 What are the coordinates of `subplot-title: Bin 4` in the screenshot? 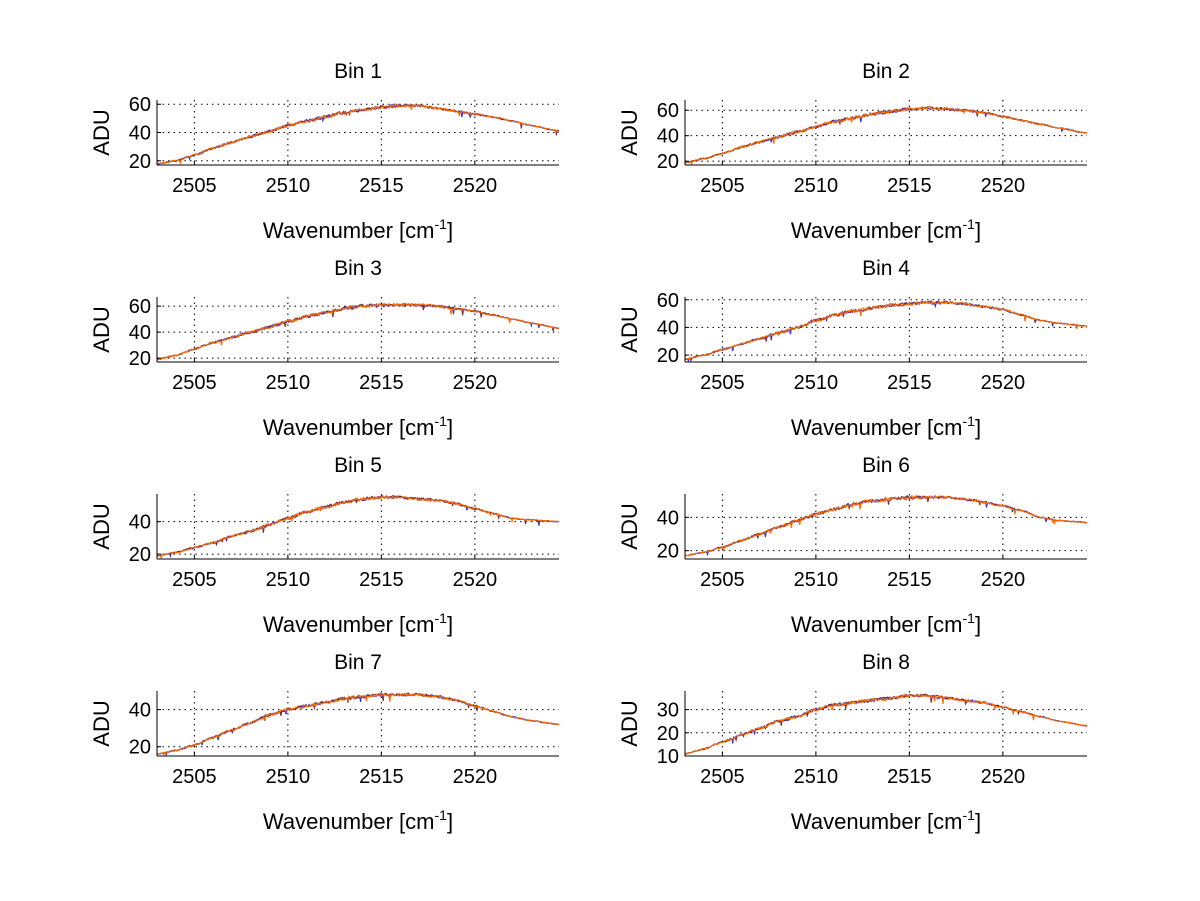 It's located at (886, 268).